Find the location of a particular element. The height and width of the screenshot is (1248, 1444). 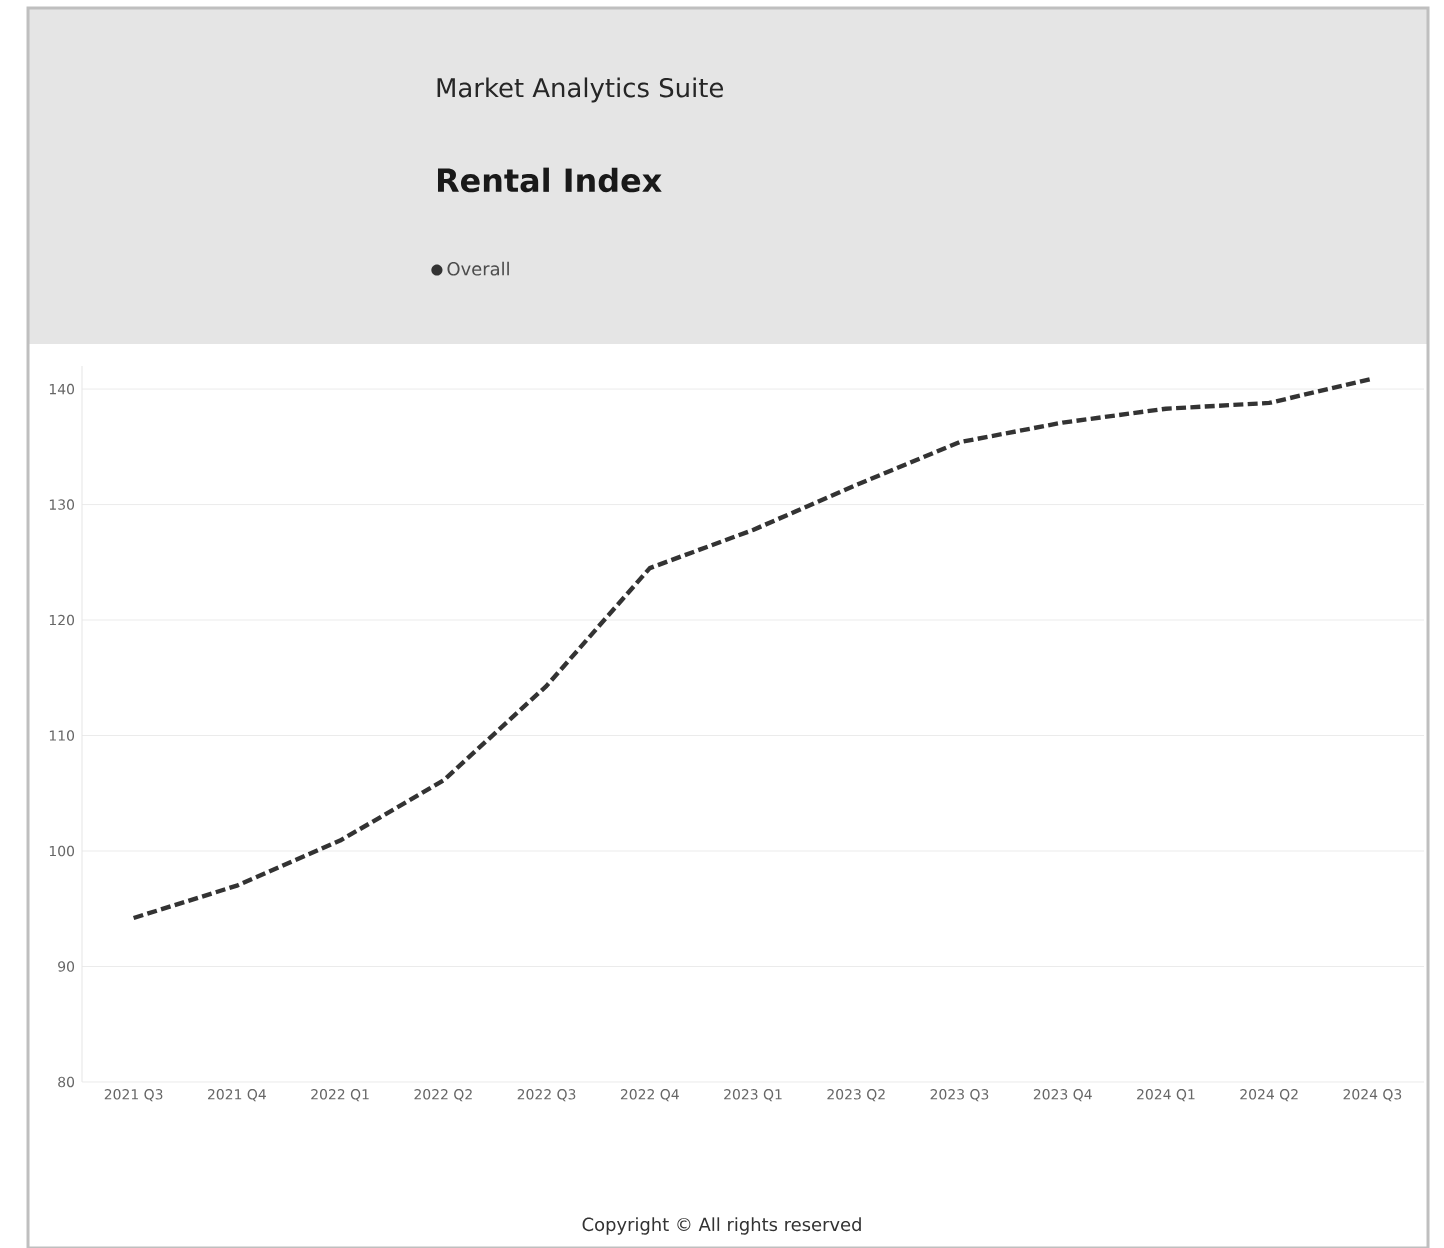

chart-title: Rental Index is located at coordinates (550, 180).